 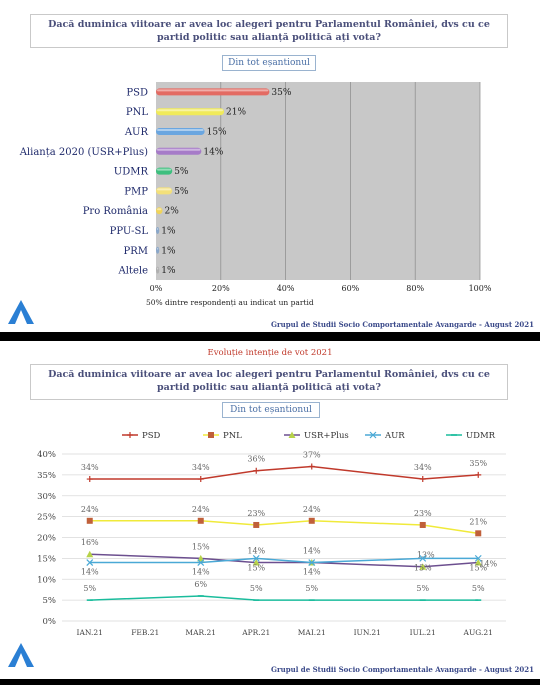 I want to click on x-tick-label: MAI.21, so click(x=312, y=632).